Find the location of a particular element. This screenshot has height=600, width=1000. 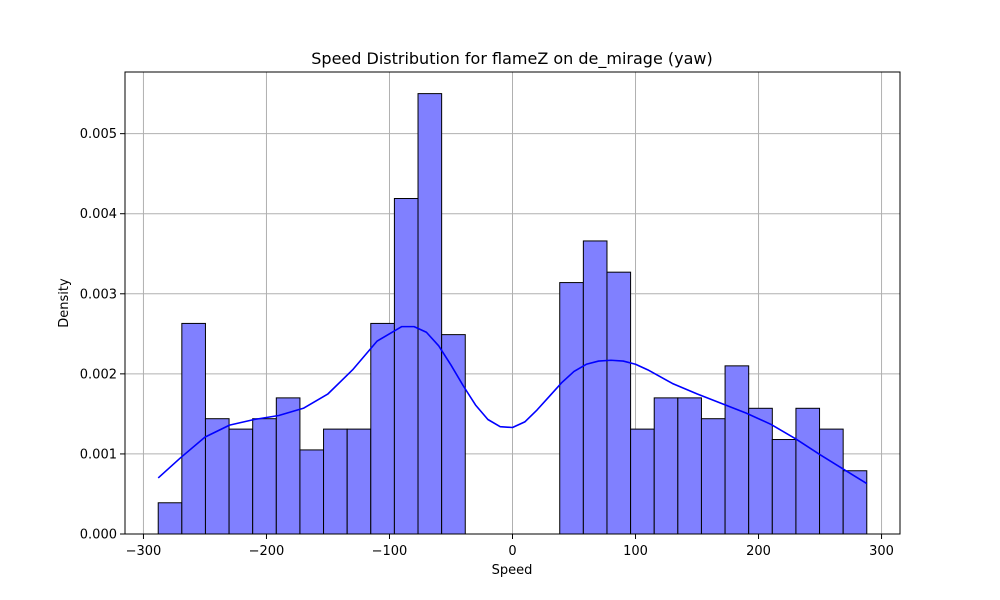

y-axis-label: Density is located at coordinates (64, 303).